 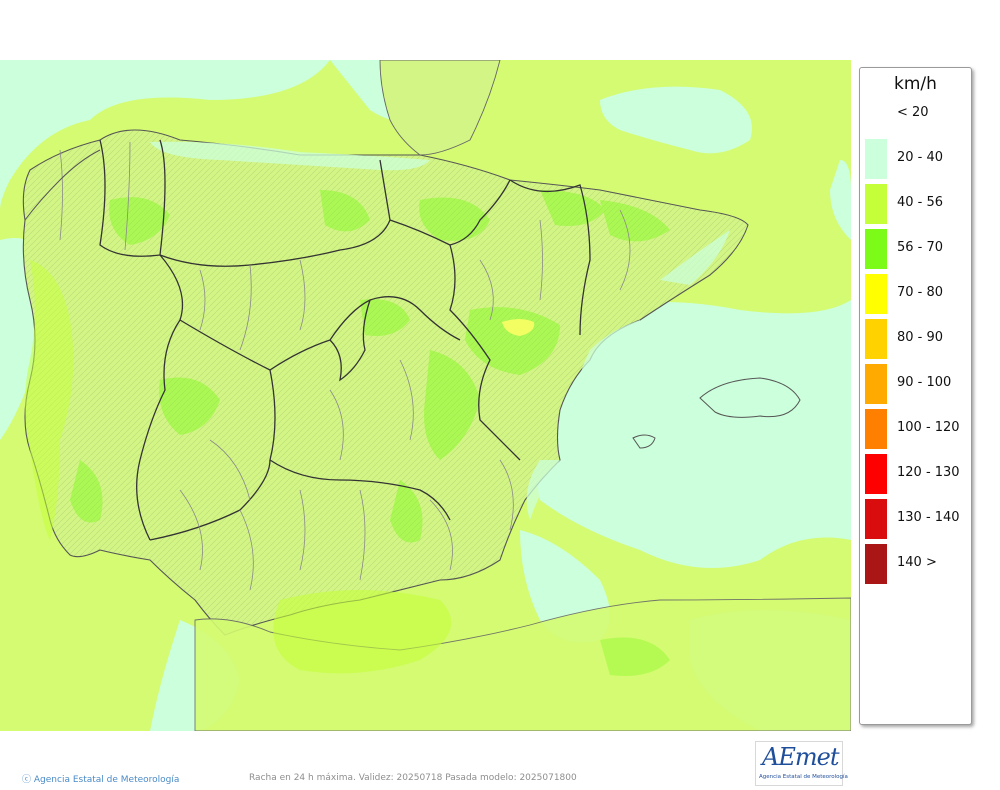 I want to click on legend-row: 90 - 100, so click(x=915, y=385).